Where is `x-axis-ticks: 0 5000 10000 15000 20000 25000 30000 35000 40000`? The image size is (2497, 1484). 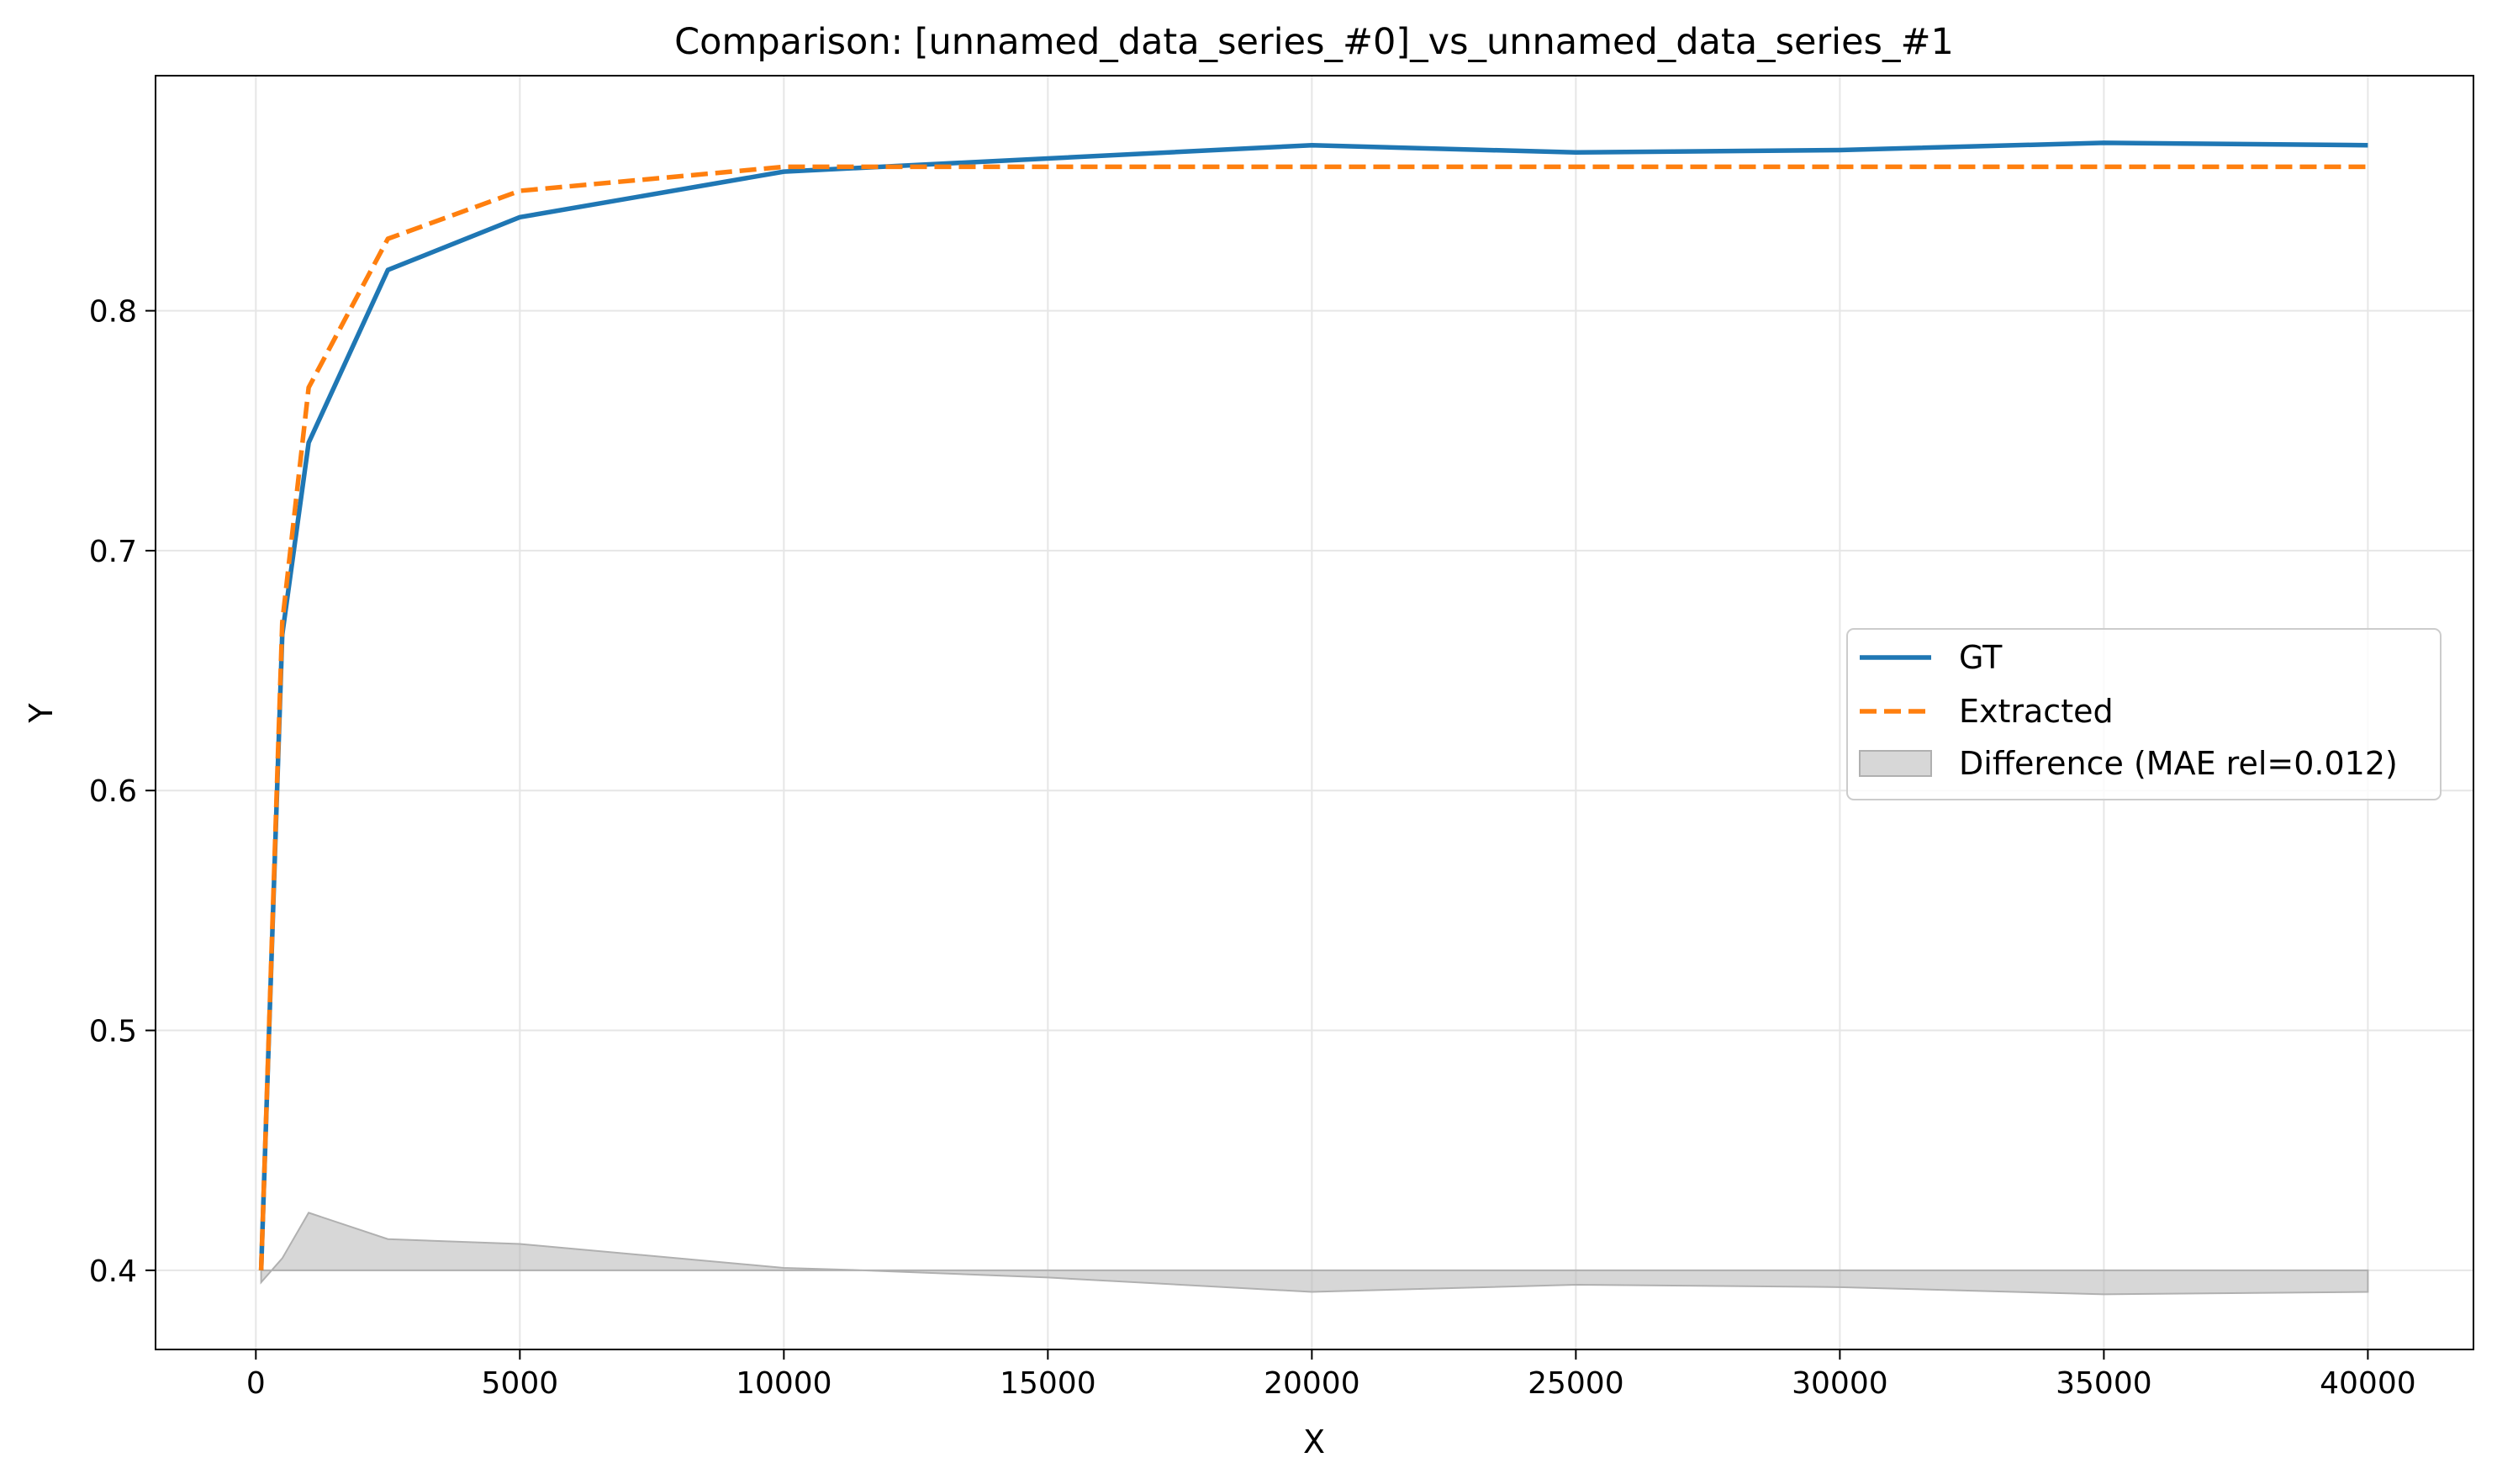
x-axis-ticks: 0 5000 10000 15000 20000 25000 30000 35000 40000 is located at coordinates (1331, 1375).